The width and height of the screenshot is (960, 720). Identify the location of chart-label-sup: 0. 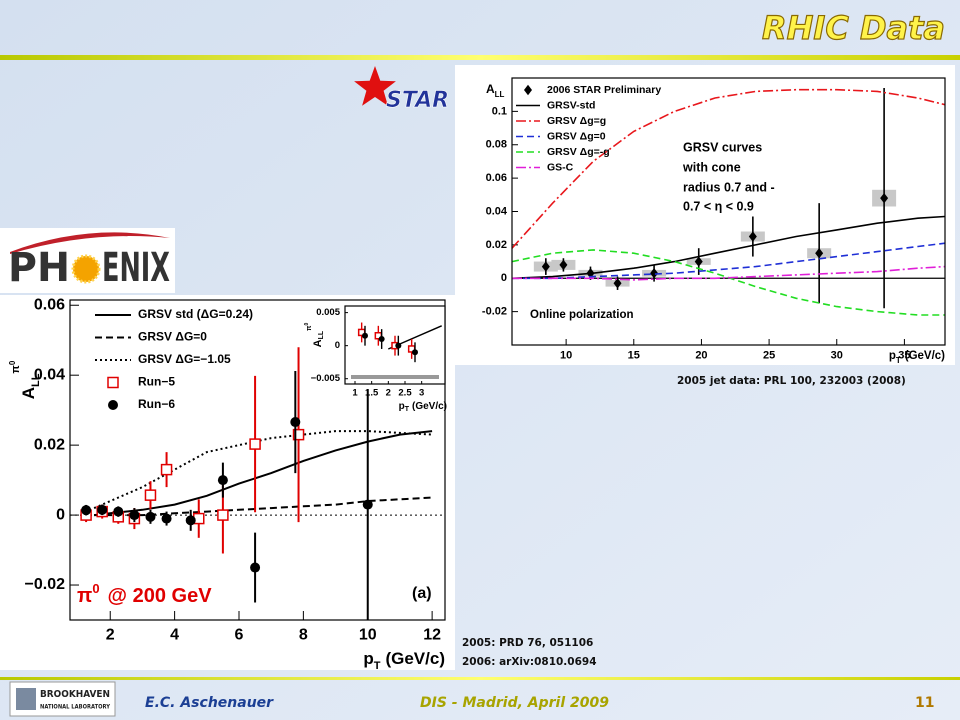
(95, 588).